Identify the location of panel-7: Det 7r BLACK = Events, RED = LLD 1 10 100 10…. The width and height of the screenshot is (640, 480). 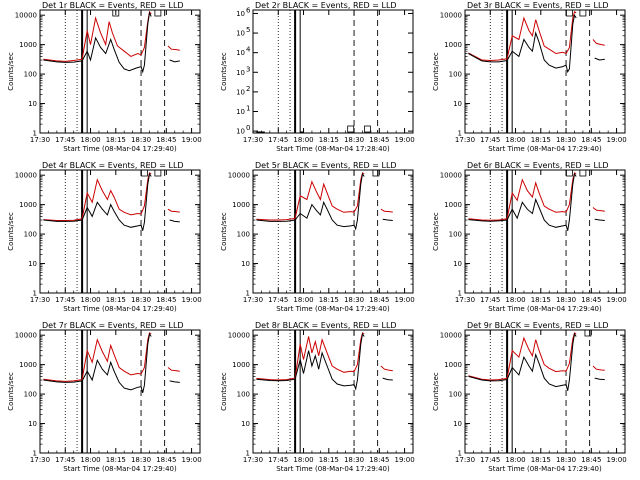
(104, 397).